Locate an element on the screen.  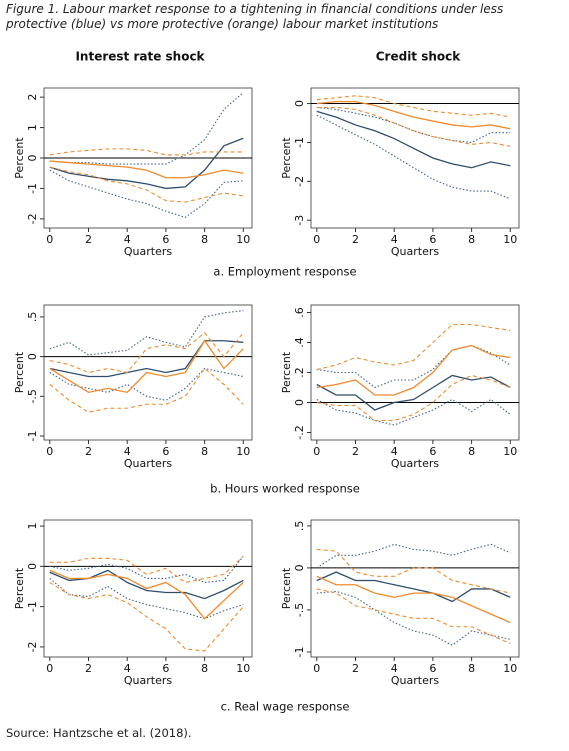
y-tick-label: .2 is located at coordinates (299, 372).